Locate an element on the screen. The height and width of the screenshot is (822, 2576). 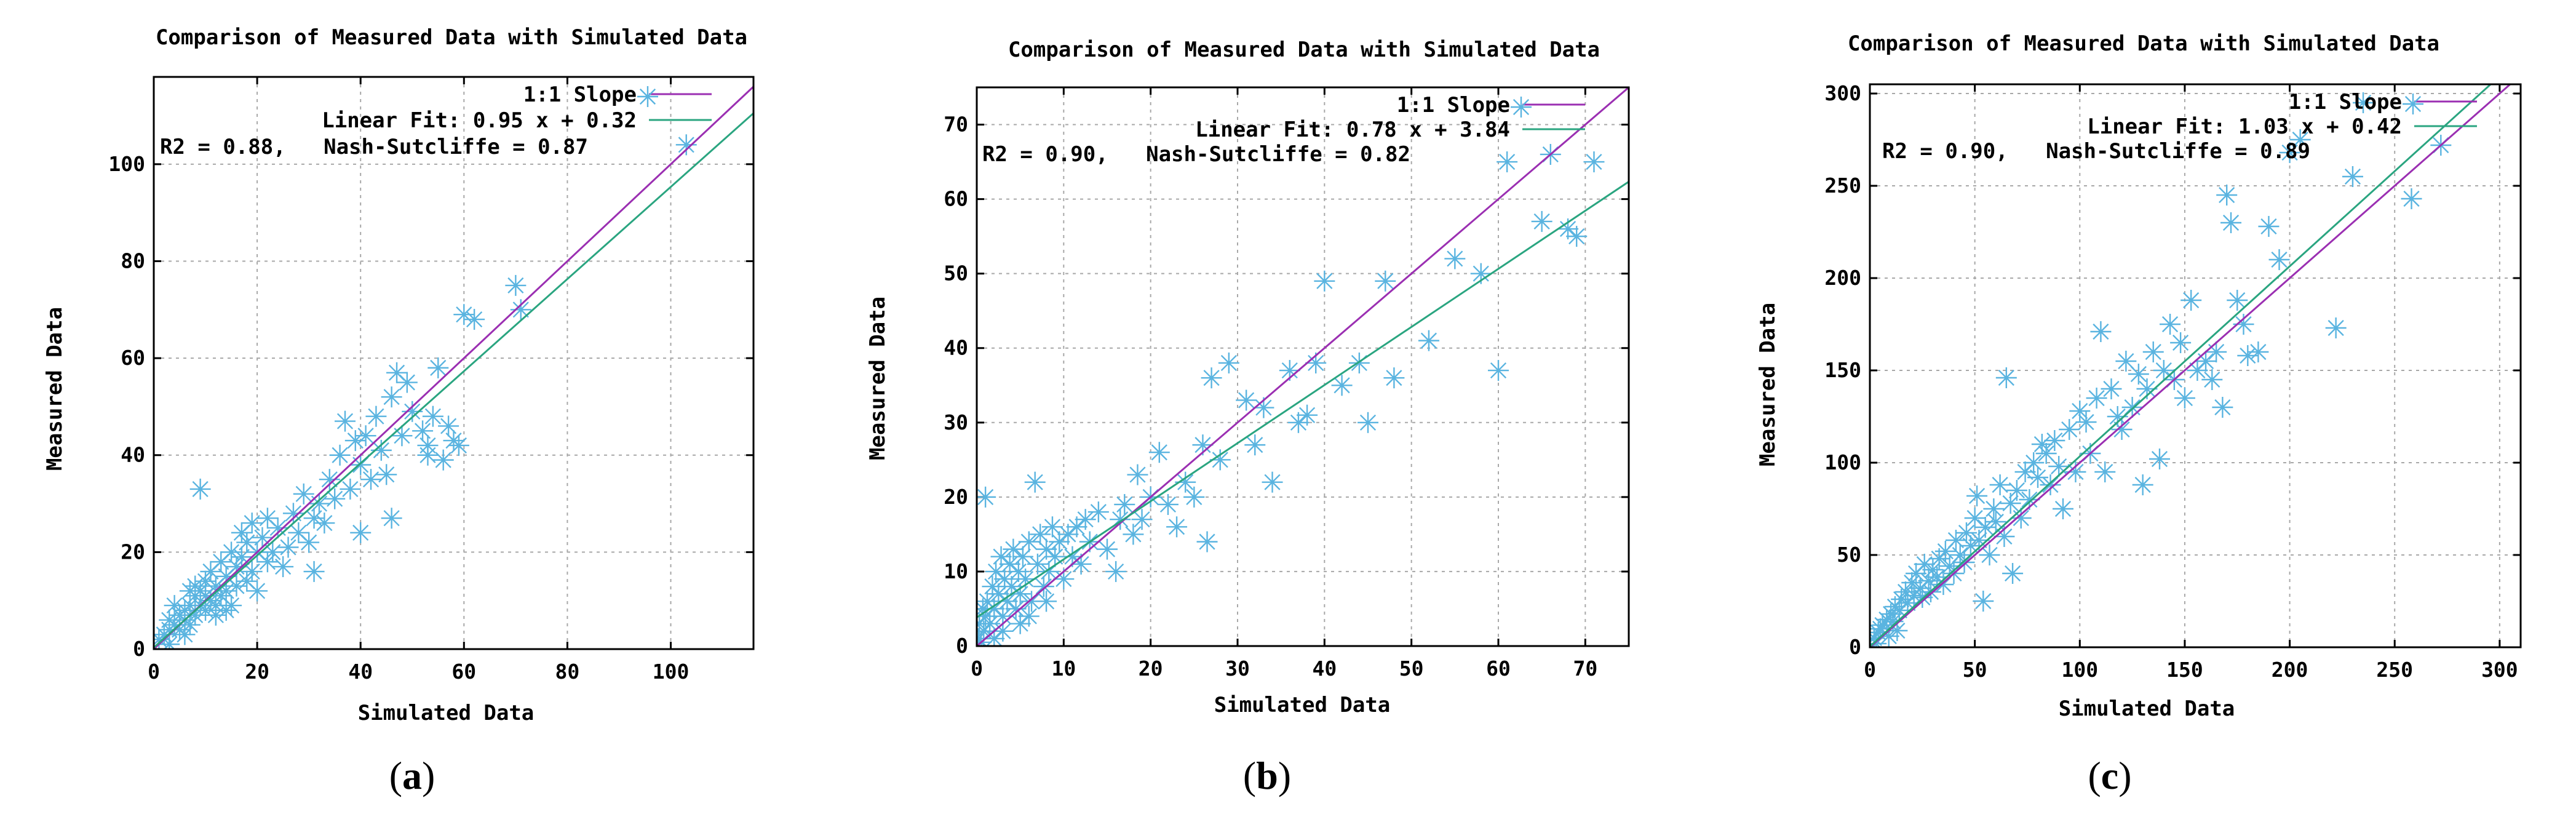
x-tick-label: 50 is located at coordinates (1975, 670).